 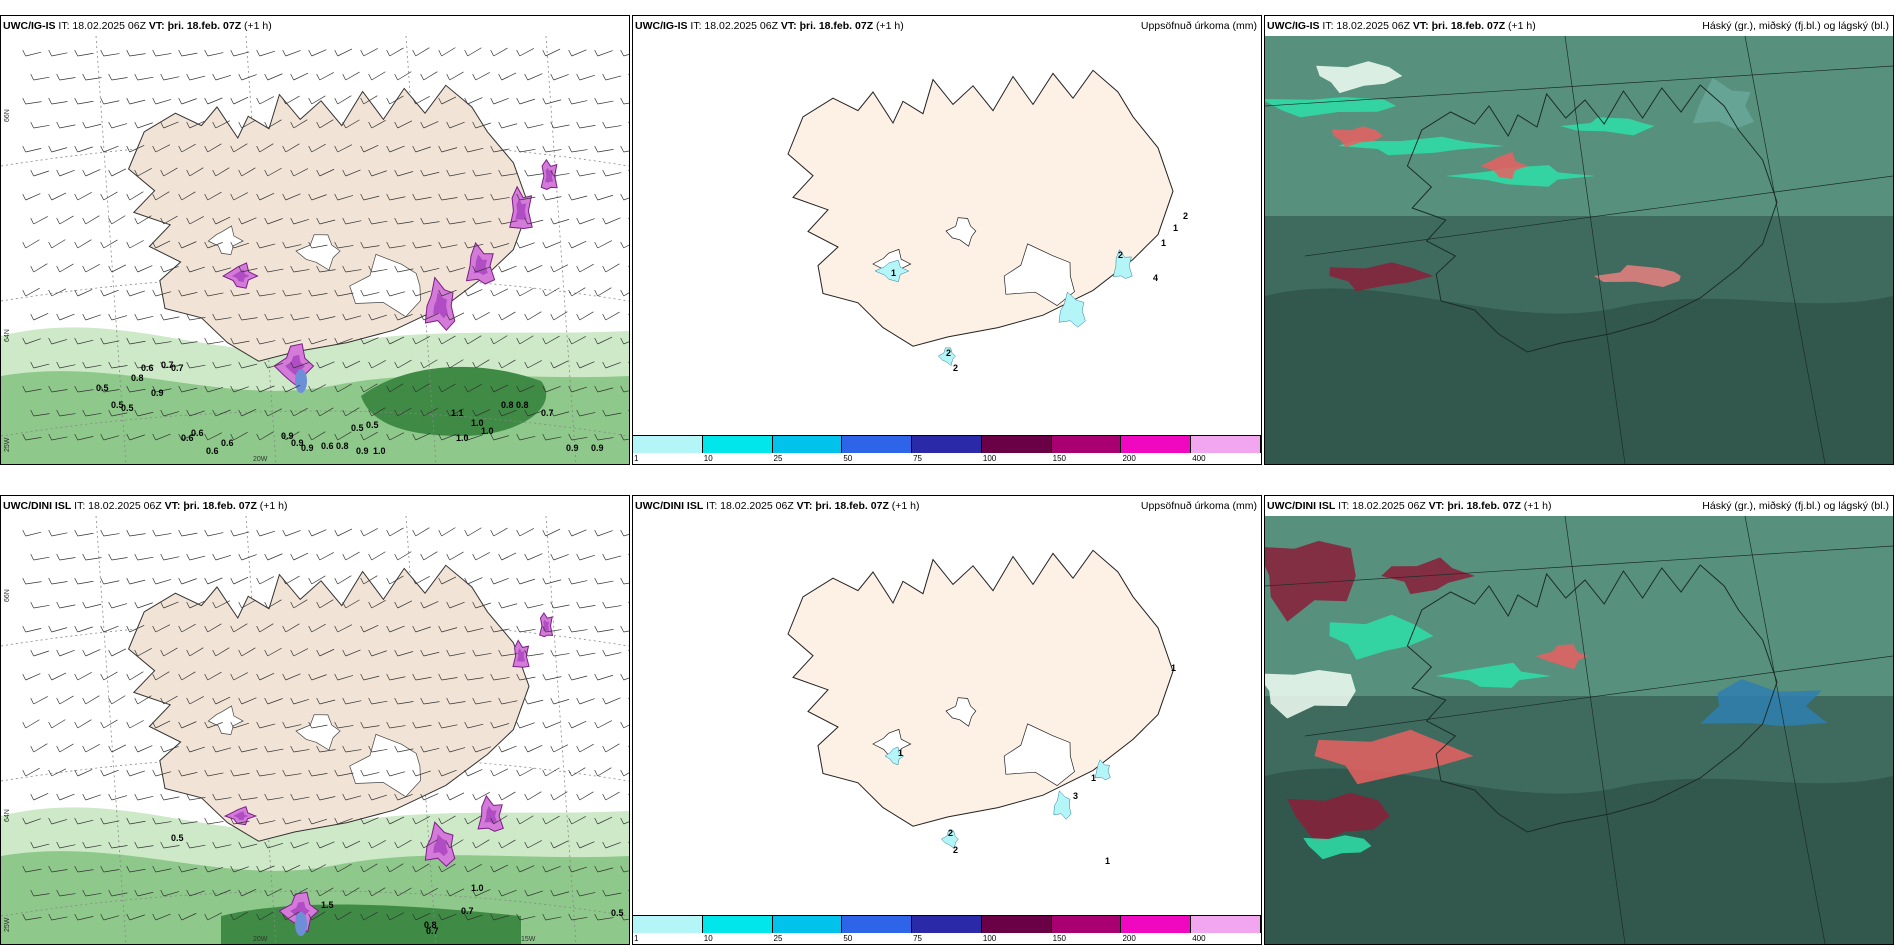 I want to click on iceland-land, so click(x=328, y=223).